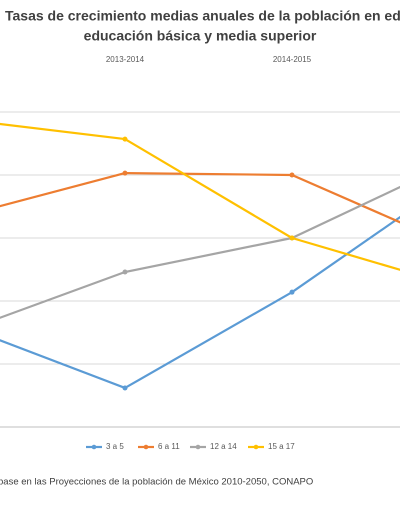 Image resolution: width=400 pixels, height=516 pixels. I want to click on series-line, so click(200, 198).